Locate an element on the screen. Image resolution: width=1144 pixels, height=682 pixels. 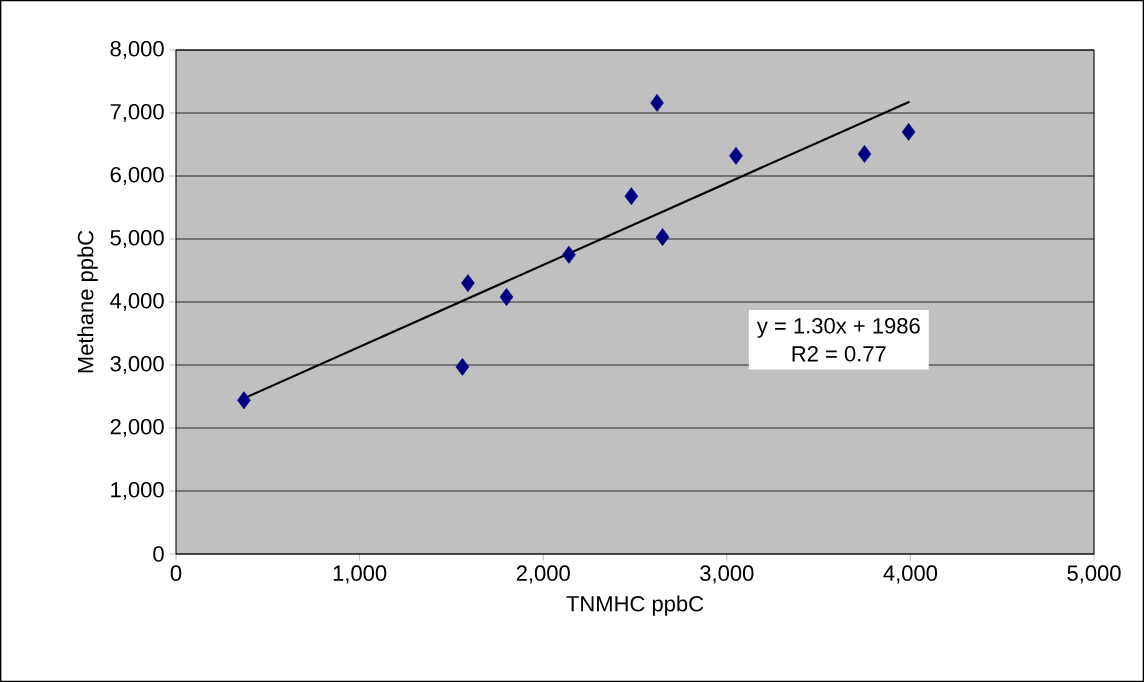
annotation: R2 = 0.77 is located at coordinates (839, 354).